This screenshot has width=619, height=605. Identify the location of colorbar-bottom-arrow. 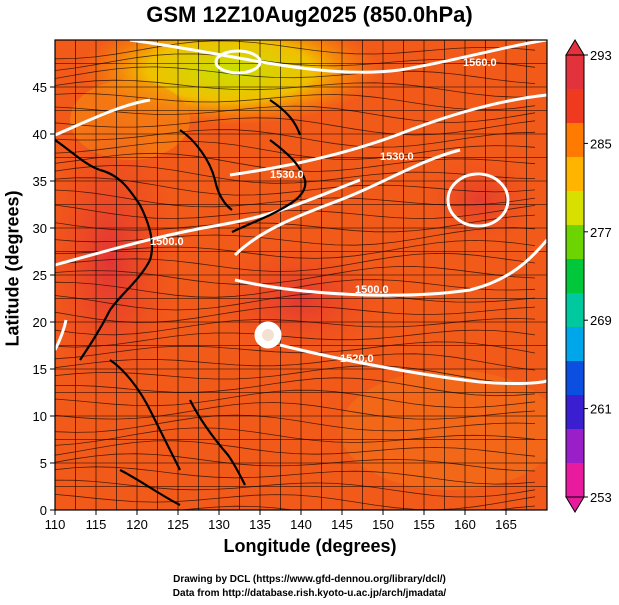
(575, 504).